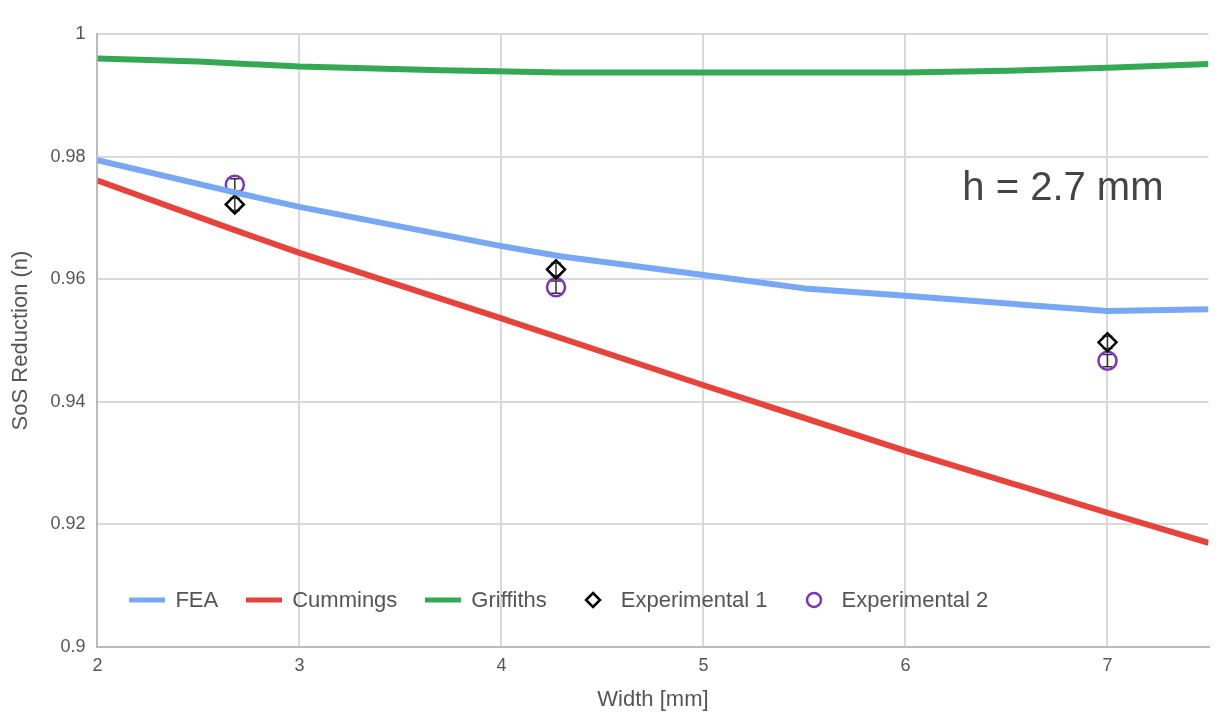 The width and height of the screenshot is (1220, 719). Describe the element at coordinates (20, 340) in the screenshot. I see `y-axis-title: SoS Reduction (n)` at that location.